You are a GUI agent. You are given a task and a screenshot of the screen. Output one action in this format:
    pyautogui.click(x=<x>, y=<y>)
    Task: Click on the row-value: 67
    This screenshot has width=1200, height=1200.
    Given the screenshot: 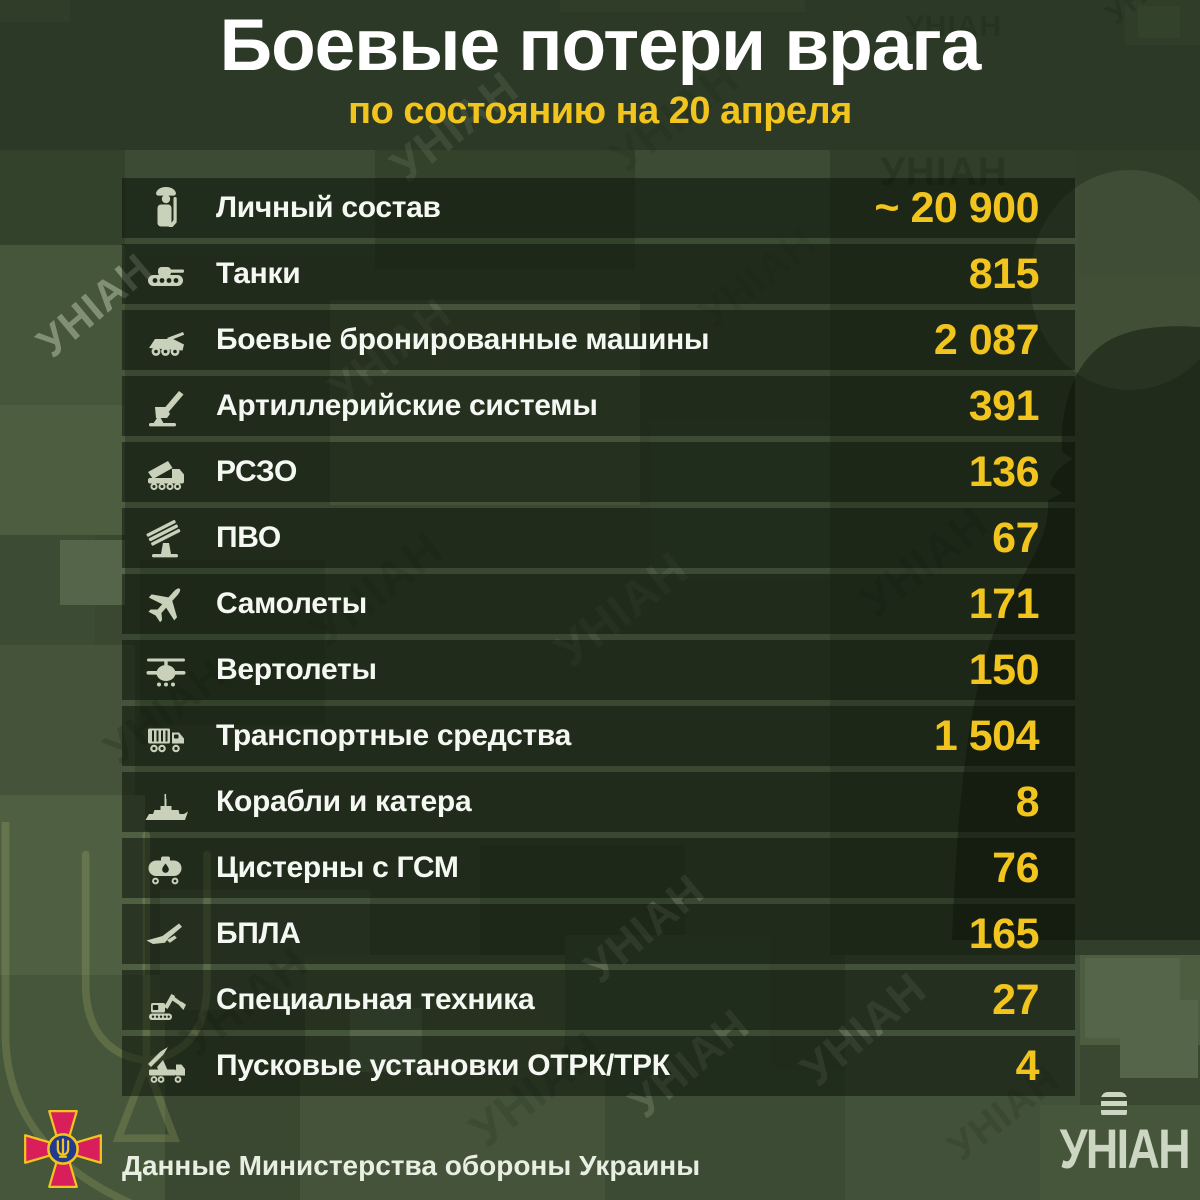 What is the action you would take?
    pyautogui.click(x=1015, y=537)
    